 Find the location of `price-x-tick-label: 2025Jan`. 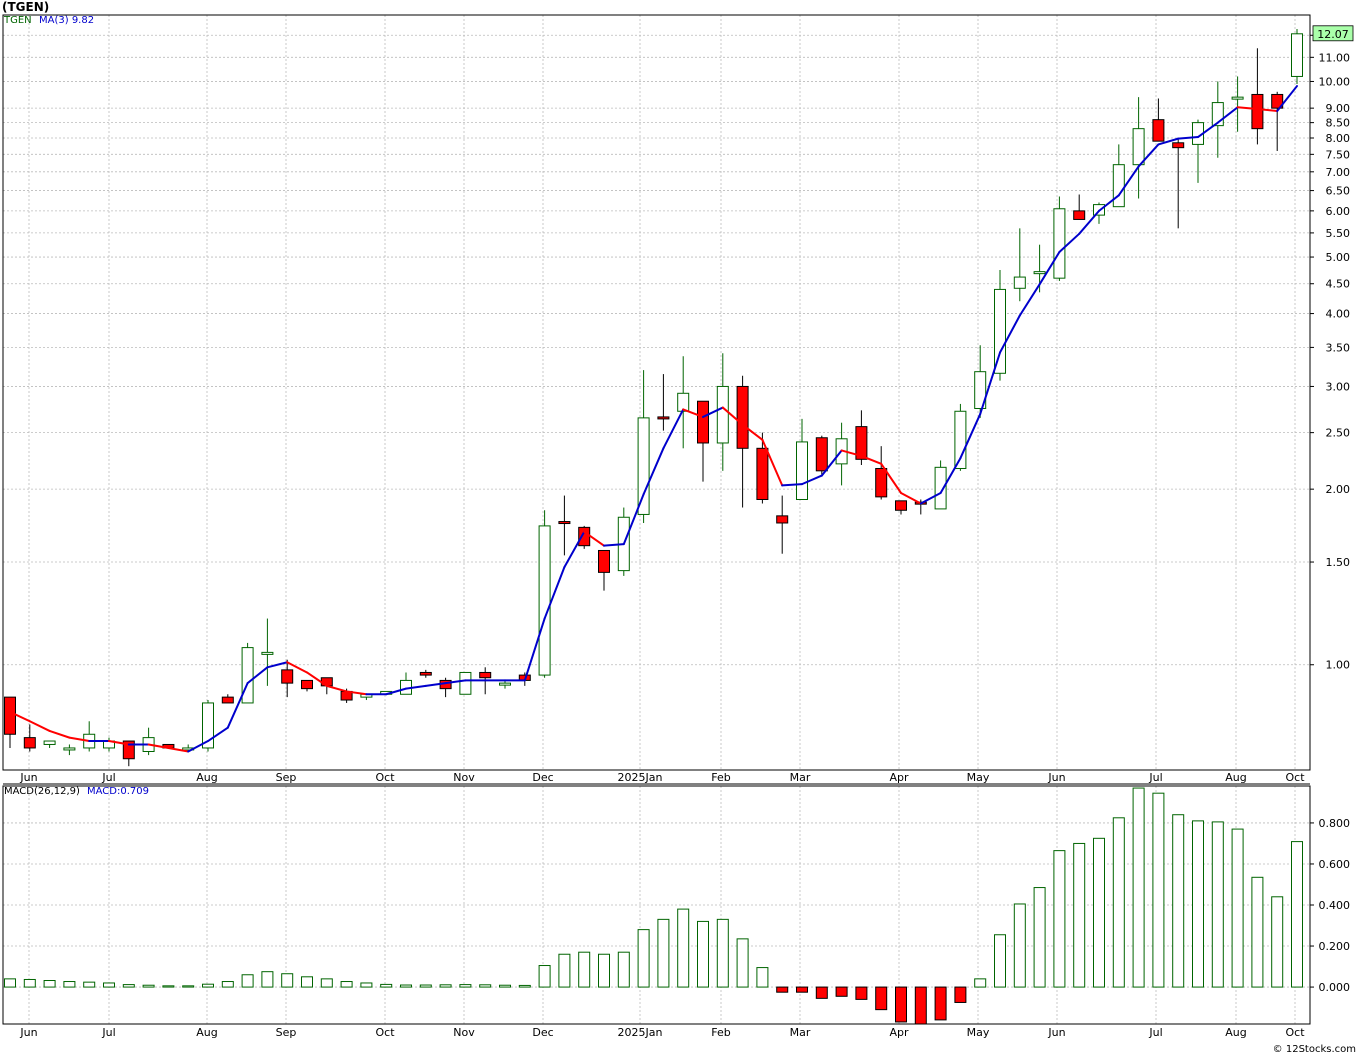

price-x-tick-label: 2025Jan is located at coordinates (640, 777).